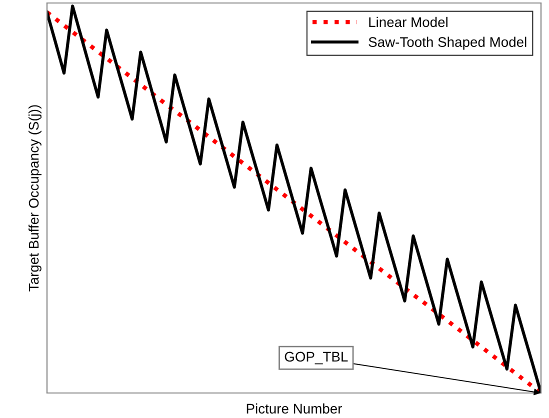  I want to click on legend-label: Linear Model, so click(408, 22).